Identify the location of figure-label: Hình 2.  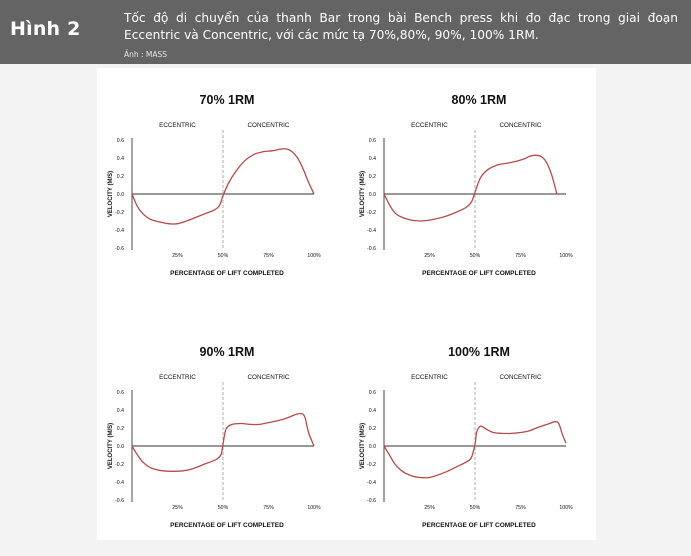
(45, 29).